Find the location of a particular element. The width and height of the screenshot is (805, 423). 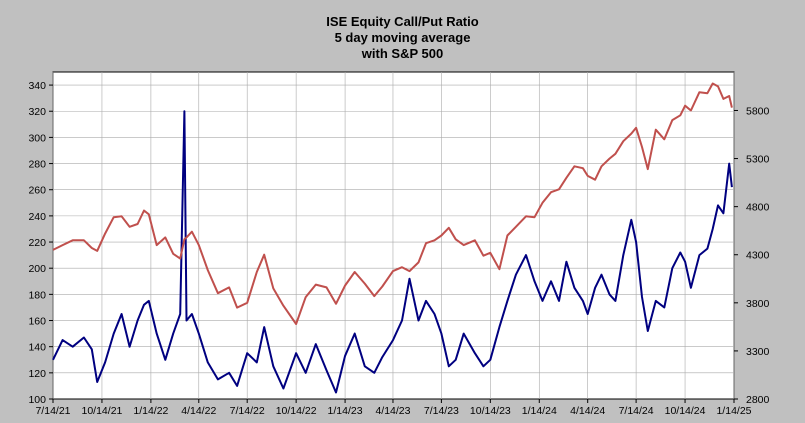

x-axis-tick-label: 1/14/23 is located at coordinates (345, 411).